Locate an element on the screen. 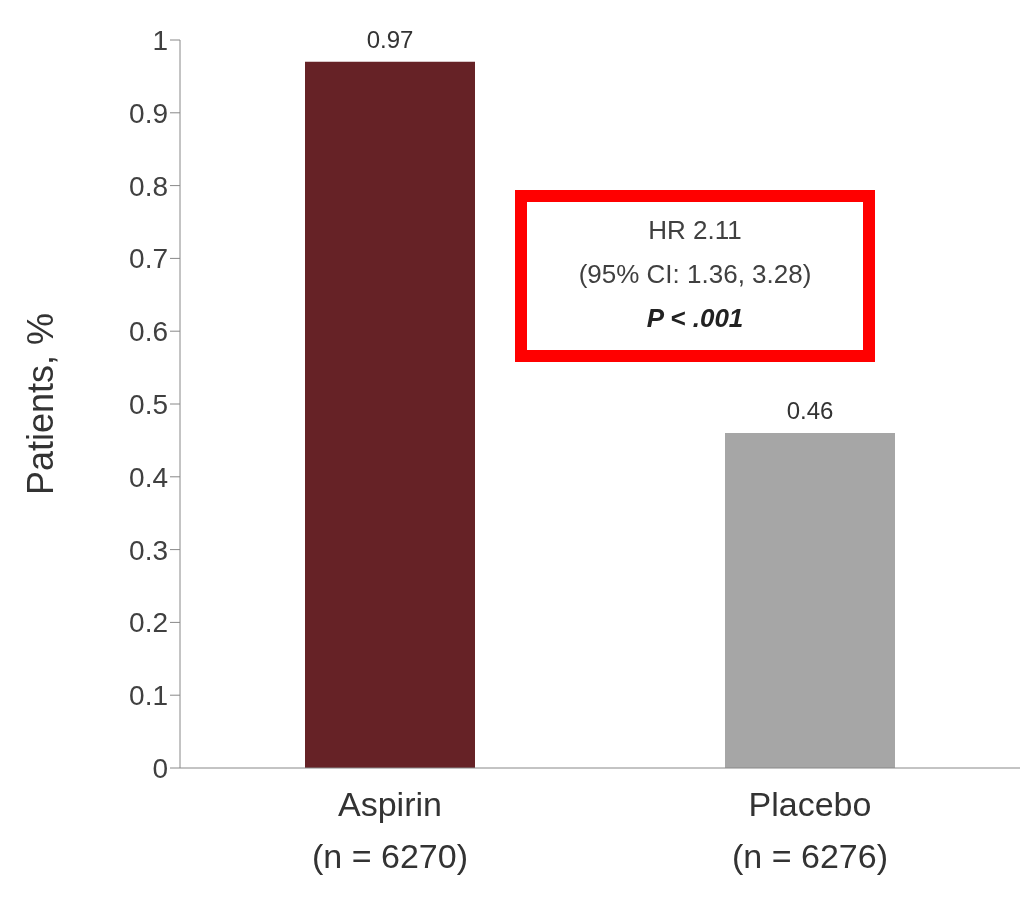  y-tick-label: 0.3 is located at coordinates (148, 550).